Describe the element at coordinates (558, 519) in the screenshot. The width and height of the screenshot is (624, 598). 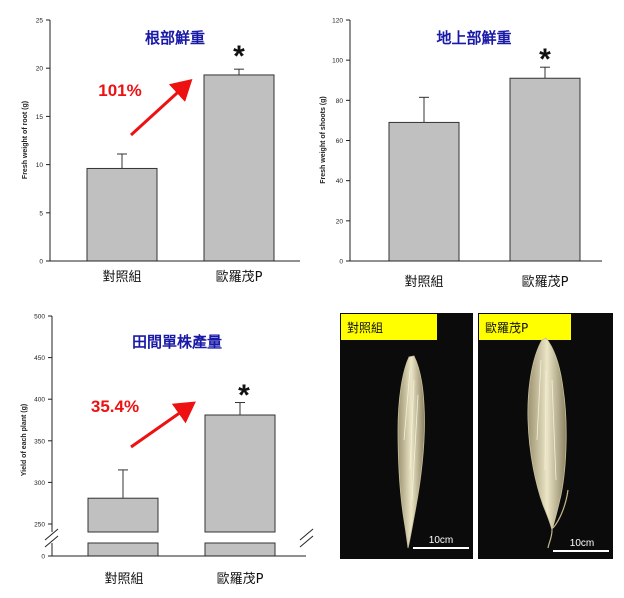
I see `root-tail` at that location.